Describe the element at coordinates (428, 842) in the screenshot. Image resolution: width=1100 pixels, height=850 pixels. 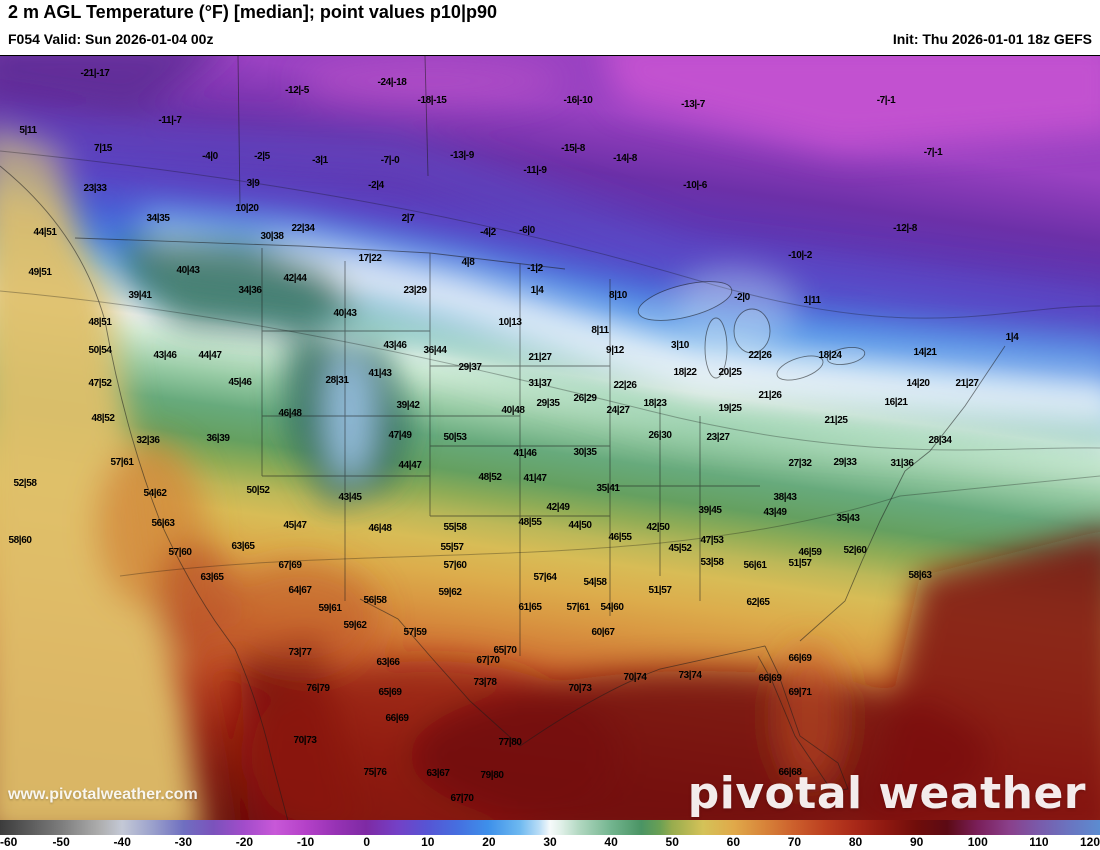
I see `colorbar-tick: 10` at that location.